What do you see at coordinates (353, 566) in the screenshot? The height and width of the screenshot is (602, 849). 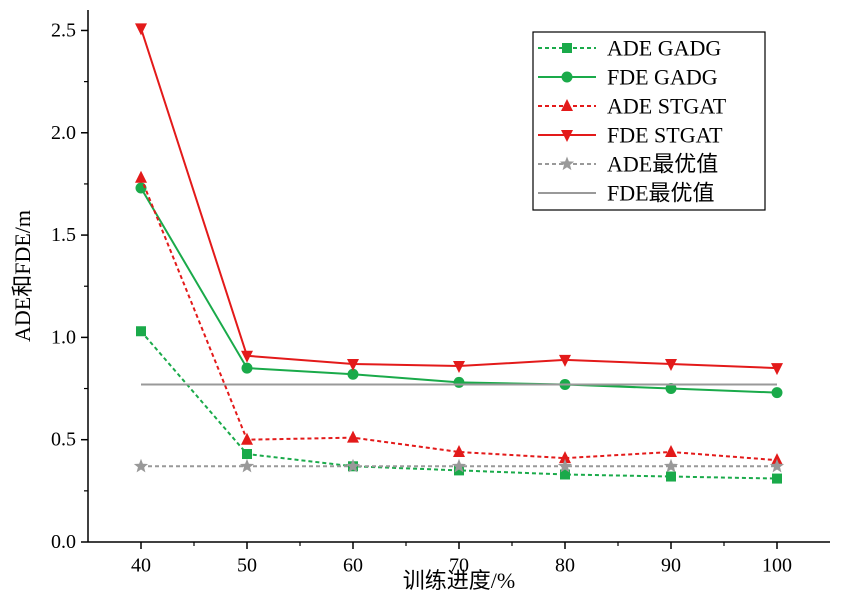 I see `x-tick-label: 60` at bounding box center [353, 566].